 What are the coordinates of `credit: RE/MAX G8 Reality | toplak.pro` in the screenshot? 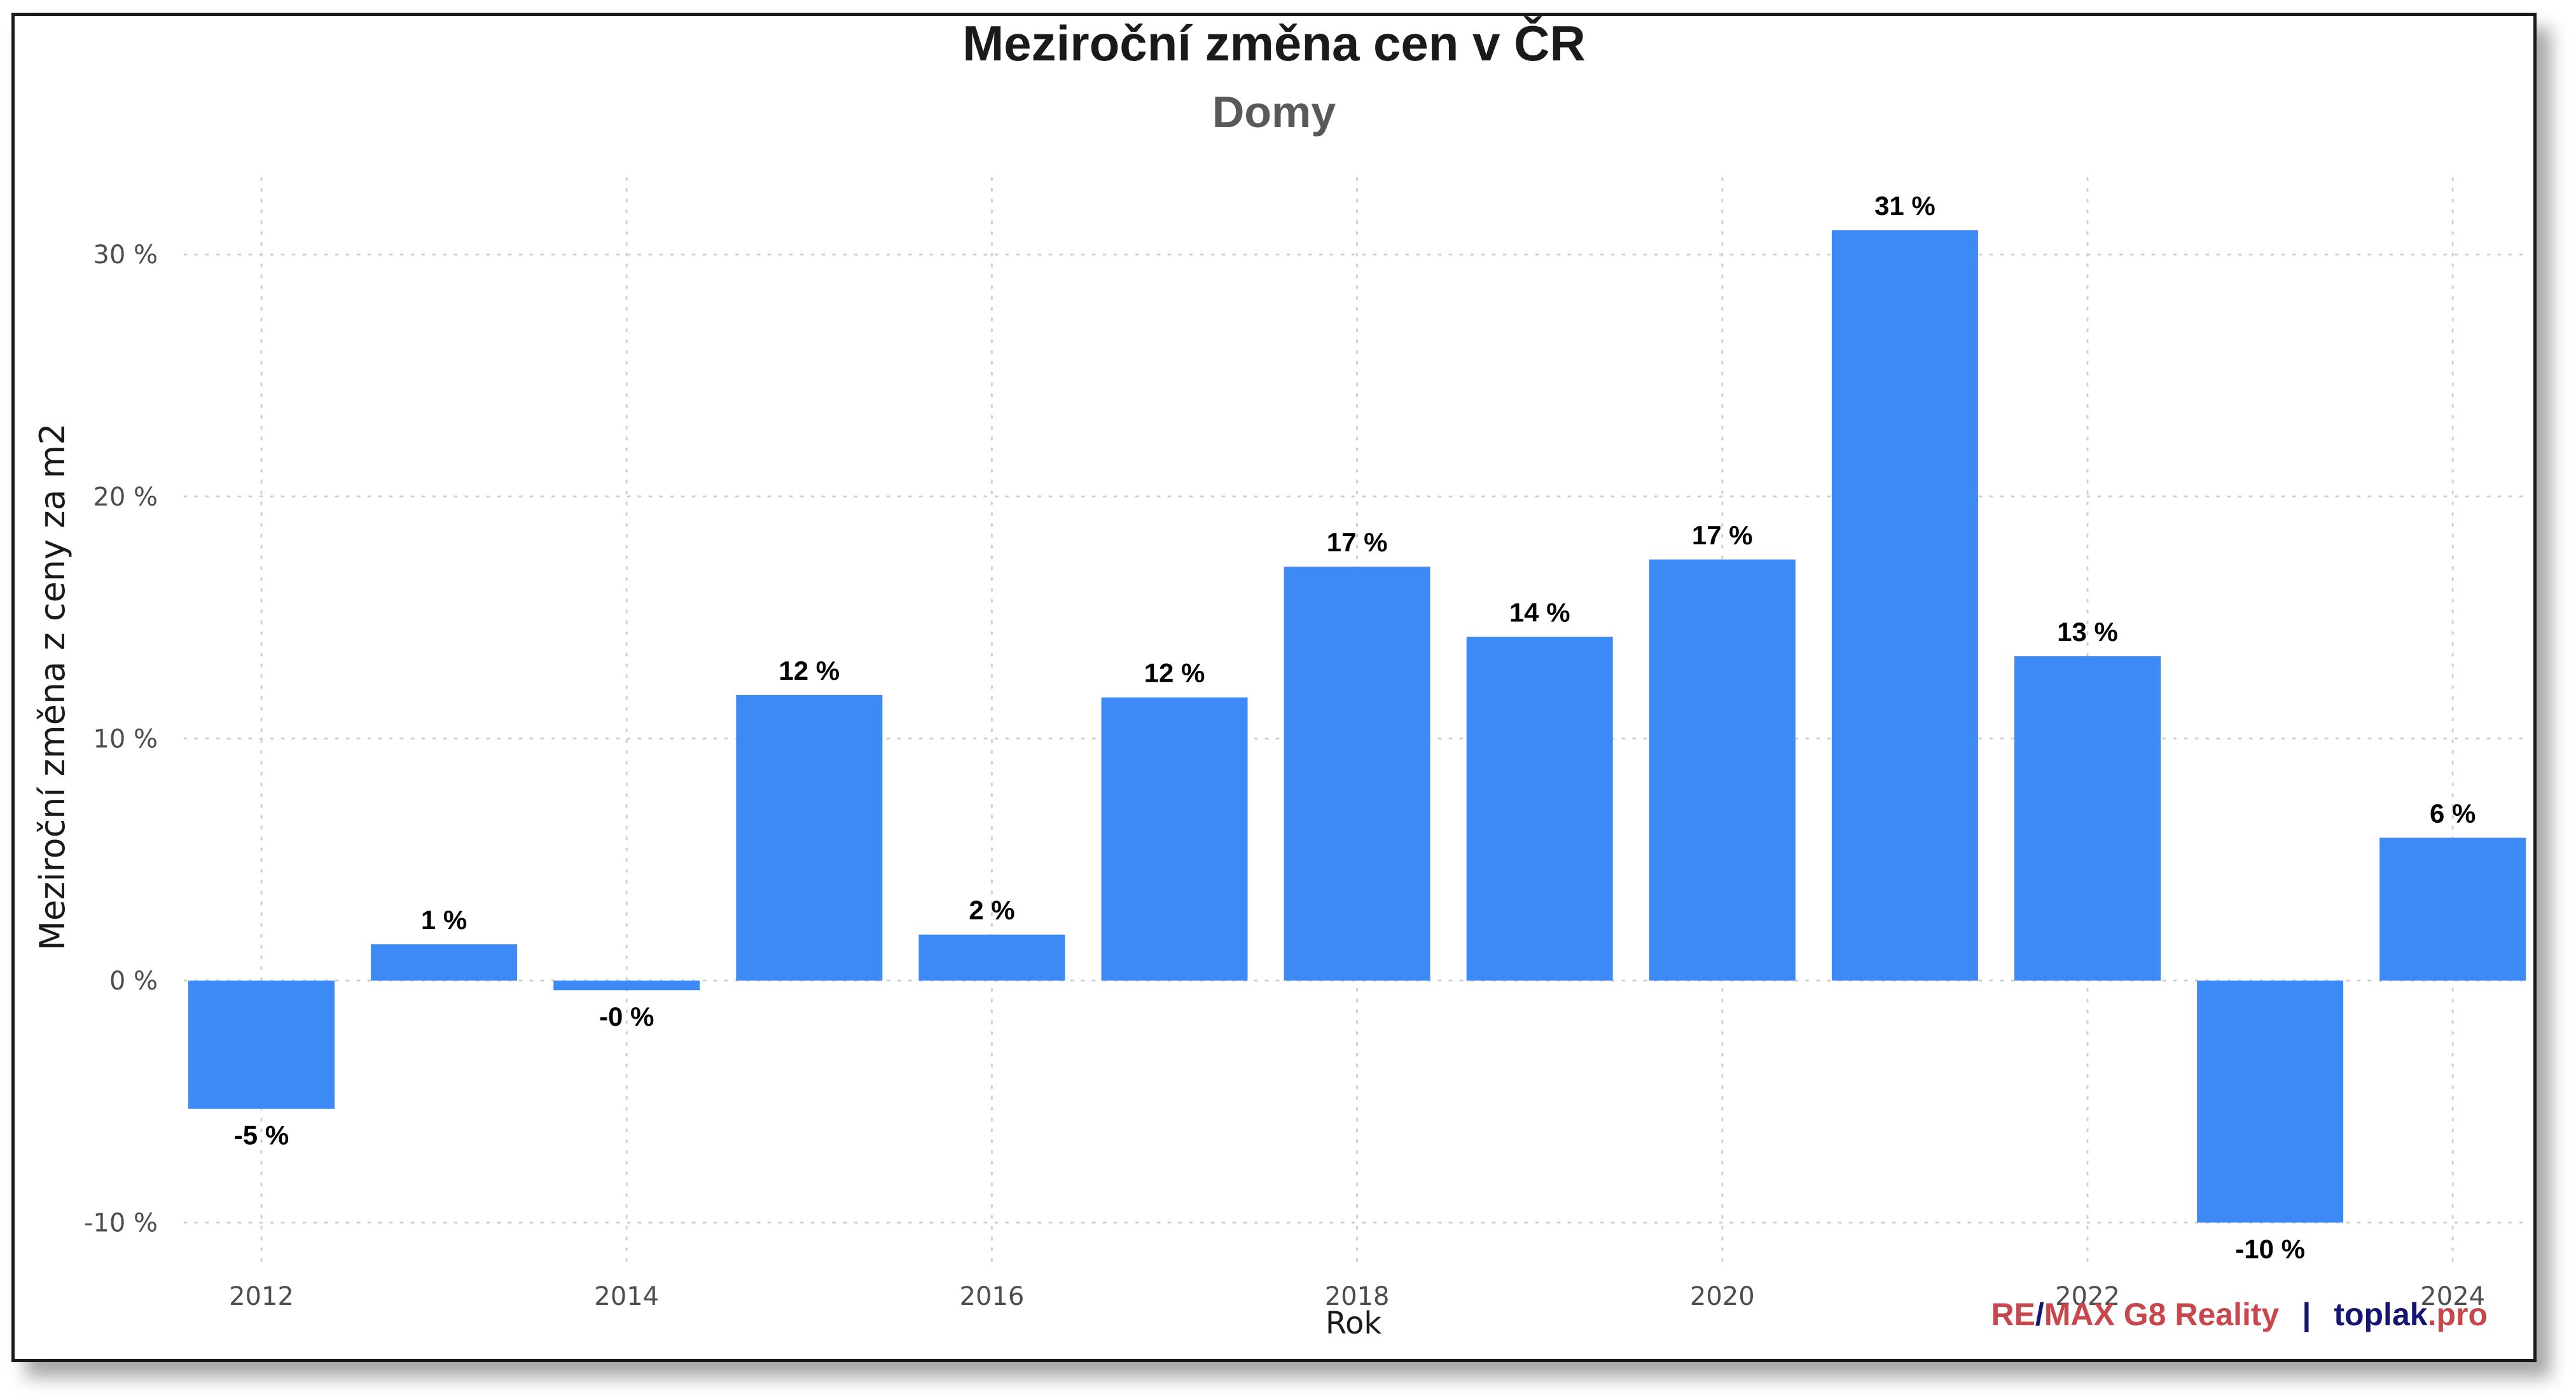 It's located at (2239, 1315).